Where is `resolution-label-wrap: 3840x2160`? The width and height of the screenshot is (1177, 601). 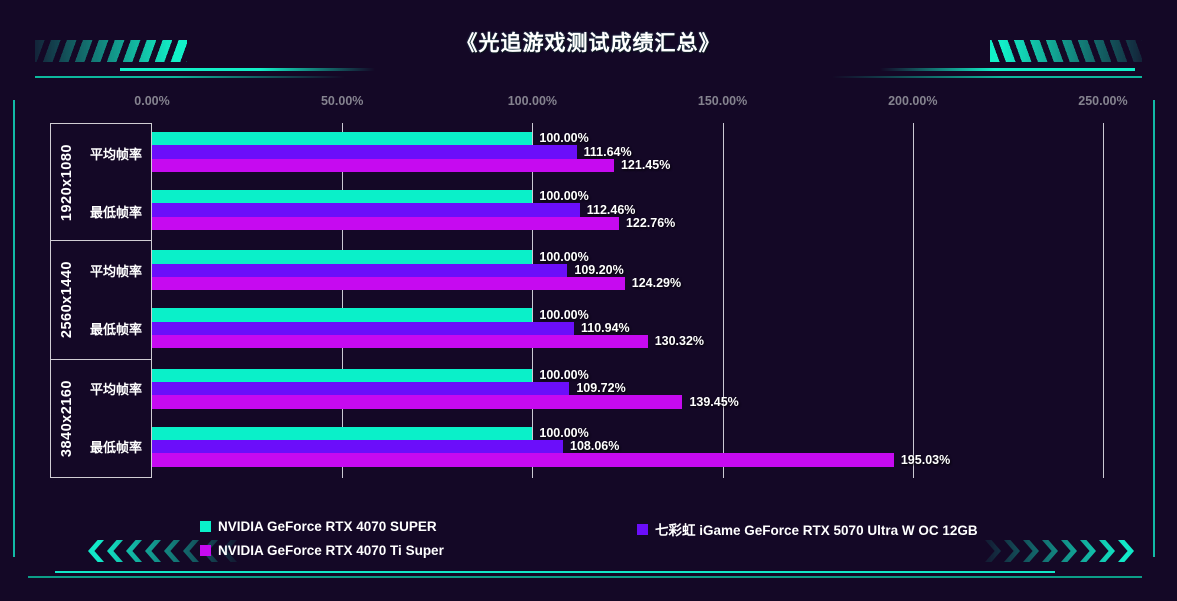 resolution-label-wrap: 3840x2160 is located at coordinates (67, 418).